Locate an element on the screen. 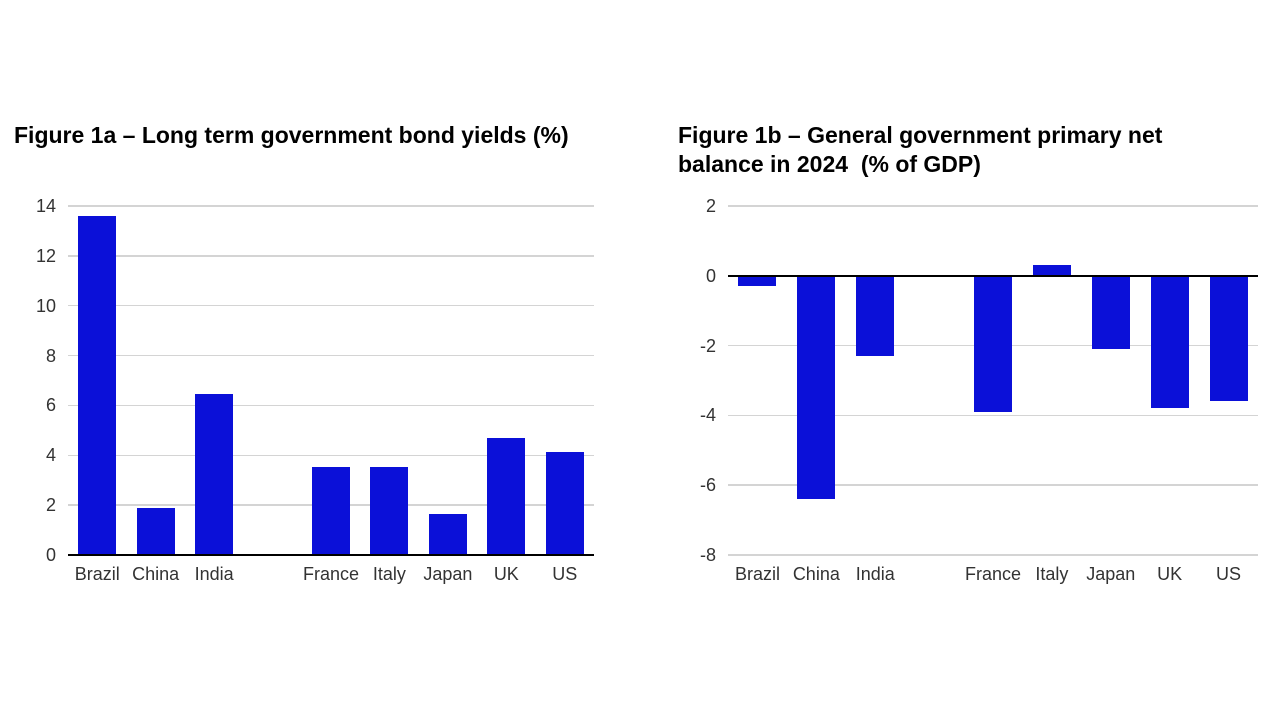 This screenshot has height=720, width=1280. y-axis-tick-label: 8 is located at coordinates (50, 355).